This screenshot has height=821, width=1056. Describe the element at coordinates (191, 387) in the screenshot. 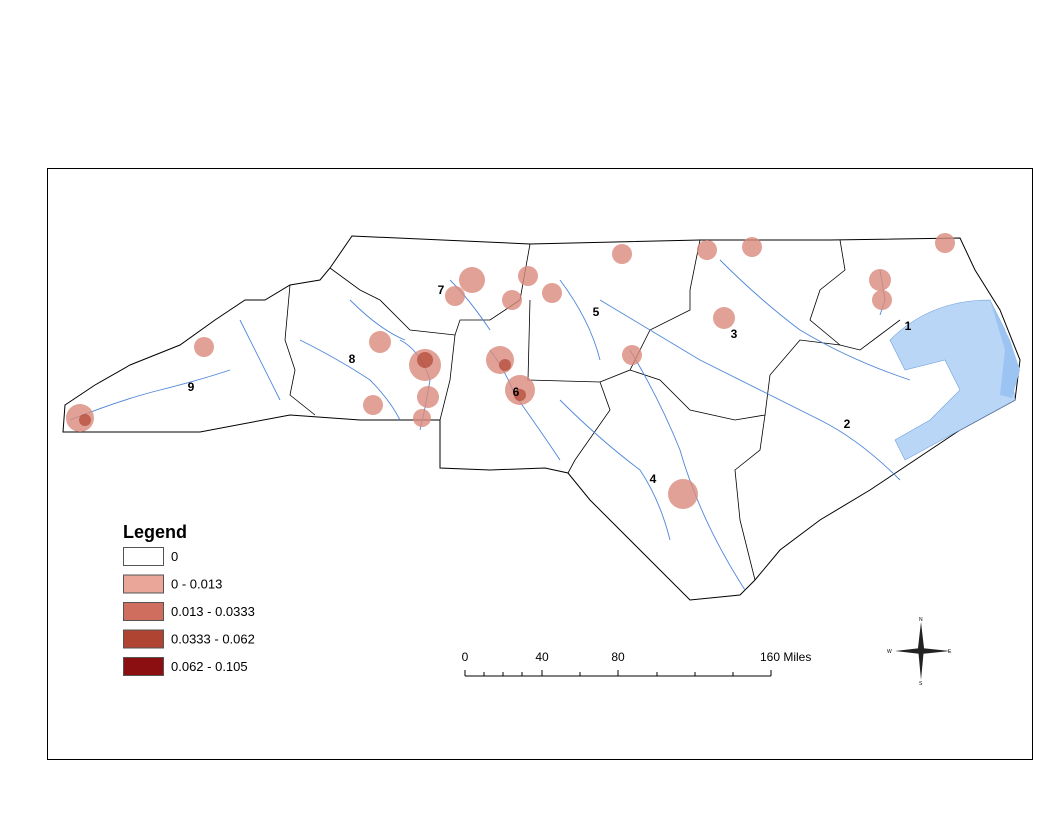

I see `region-label: 9` at that location.